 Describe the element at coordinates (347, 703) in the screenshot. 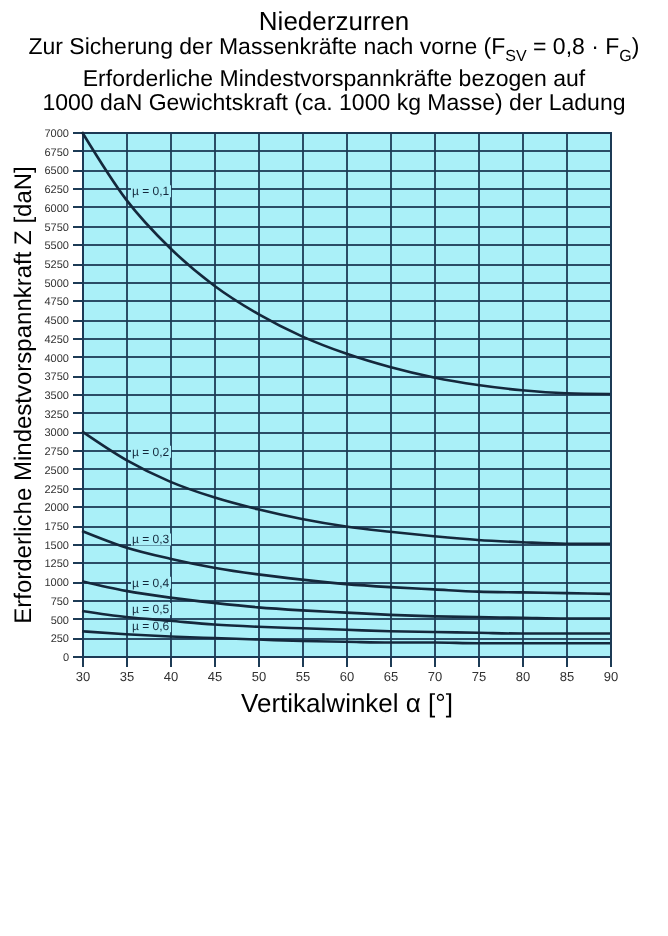

I see `x-axis-title: Vertikalwinkel α [°]` at that location.